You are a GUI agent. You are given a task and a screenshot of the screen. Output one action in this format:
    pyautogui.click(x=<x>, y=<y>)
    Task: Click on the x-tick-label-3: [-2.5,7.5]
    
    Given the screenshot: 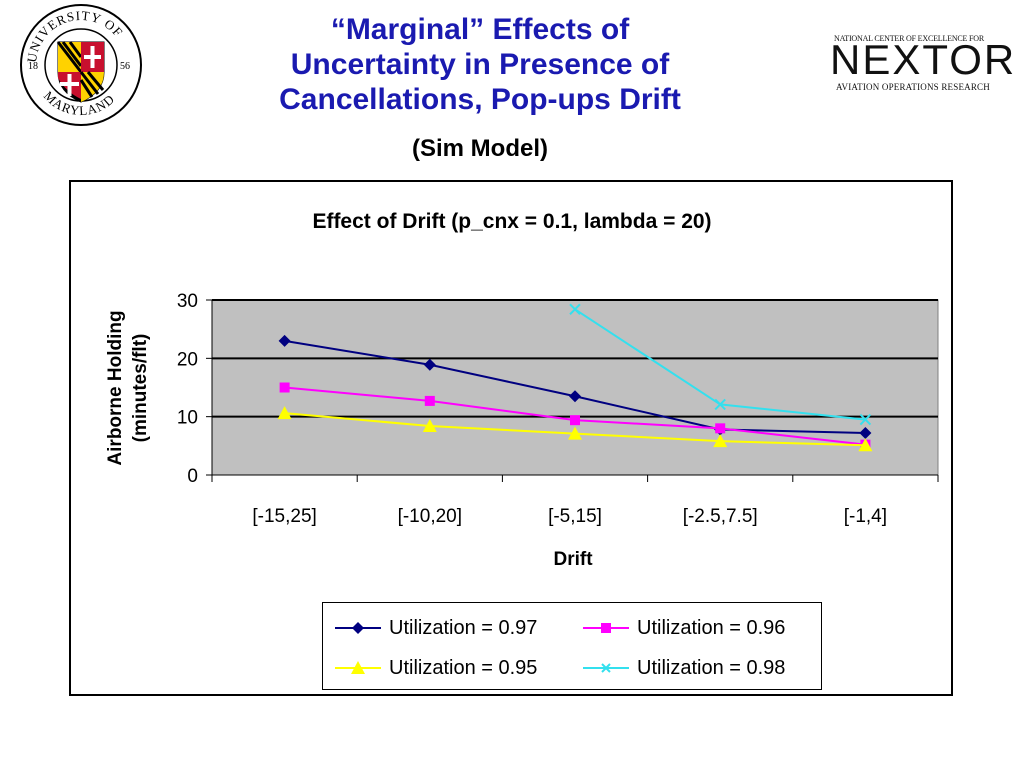 What is the action you would take?
    pyautogui.click(x=720, y=516)
    